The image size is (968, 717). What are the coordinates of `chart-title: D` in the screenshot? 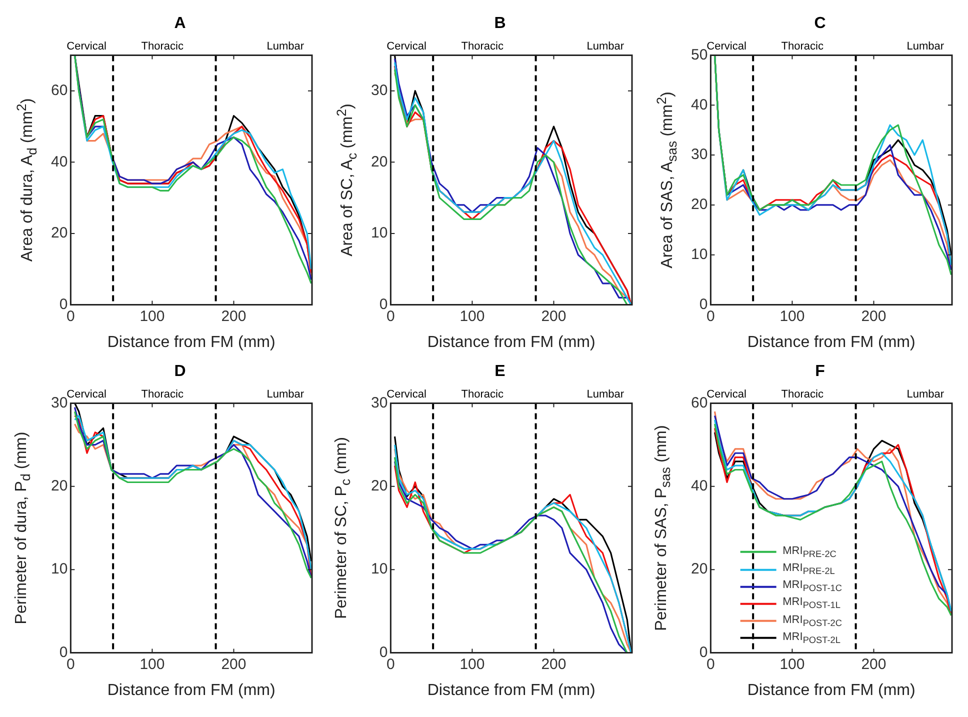 It's located at (180, 371).